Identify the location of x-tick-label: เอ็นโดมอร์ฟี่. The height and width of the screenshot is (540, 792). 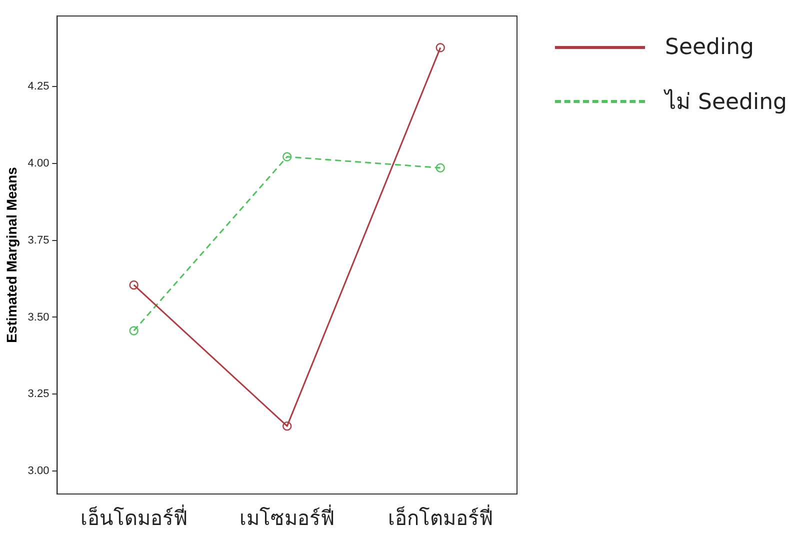
(134, 517).